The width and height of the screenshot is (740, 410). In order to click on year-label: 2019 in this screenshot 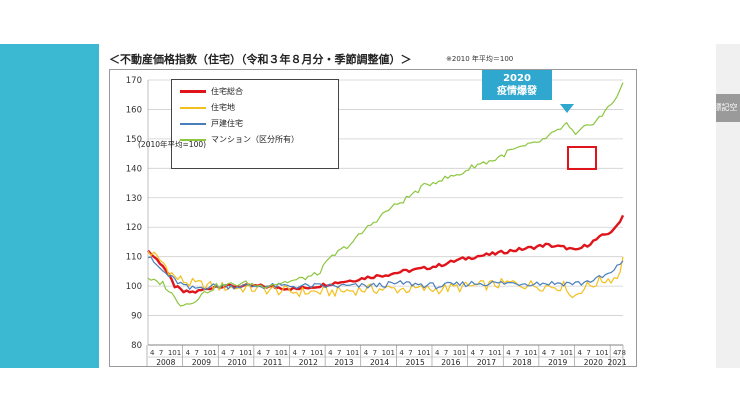, I will do `click(557, 362)`.